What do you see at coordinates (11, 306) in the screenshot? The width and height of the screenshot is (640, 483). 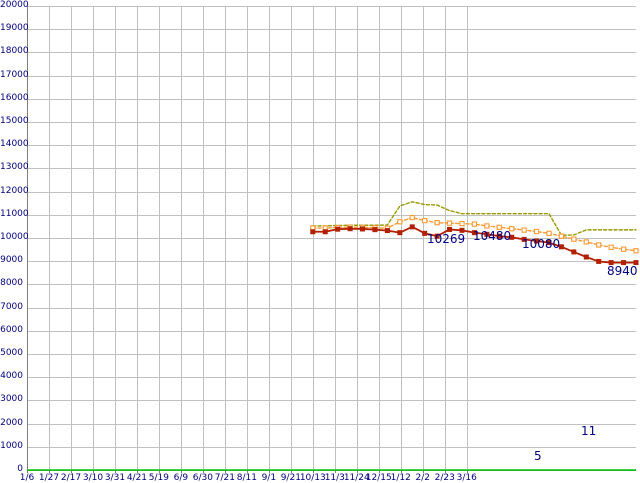 I see `y-axis-tick-label: 7000` at bounding box center [11, 306].